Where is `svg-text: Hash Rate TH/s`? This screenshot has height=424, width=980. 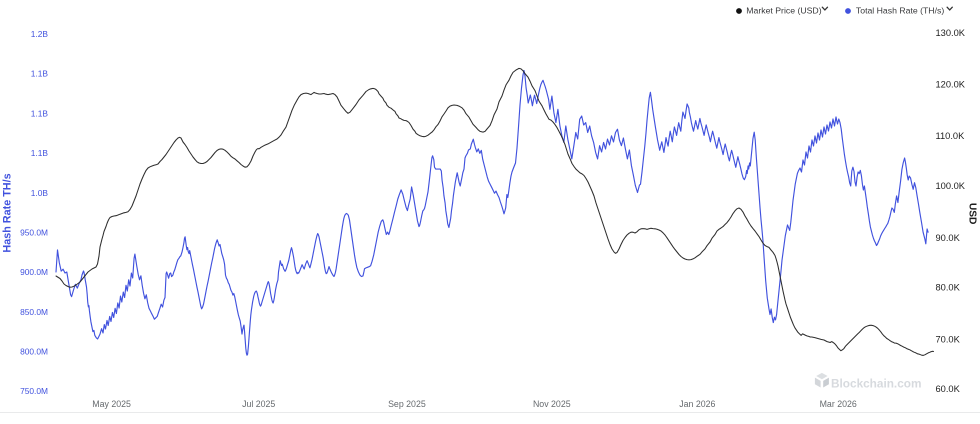 svg-text: Hash Rate TH/s is located at coordinates (8, 212).